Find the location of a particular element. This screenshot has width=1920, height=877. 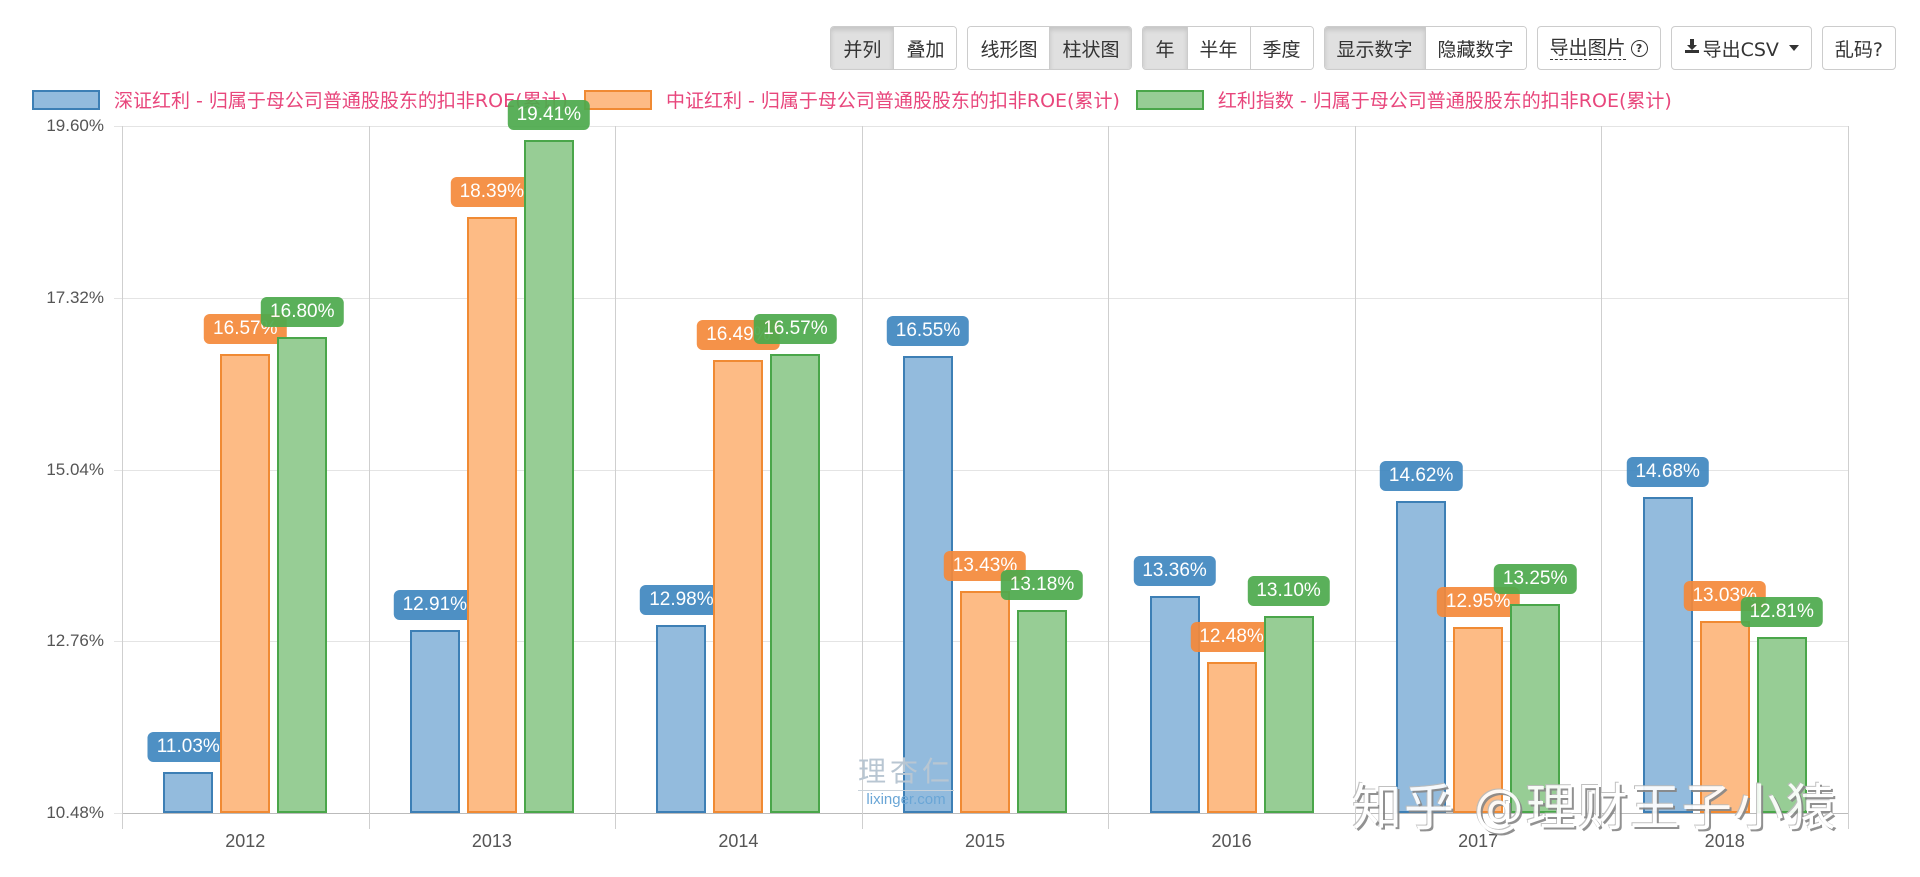

data-label: 13.25% is located at coordinates (1535, 579).